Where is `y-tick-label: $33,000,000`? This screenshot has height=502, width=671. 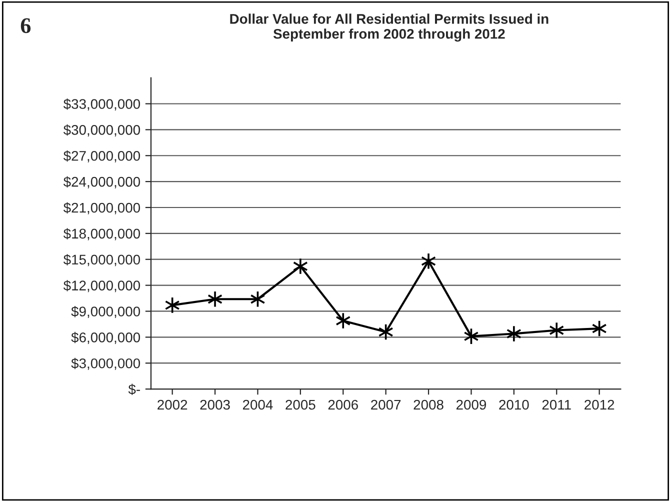 y-tick-label: $33,000,000 is located at coordinates (101, 104).